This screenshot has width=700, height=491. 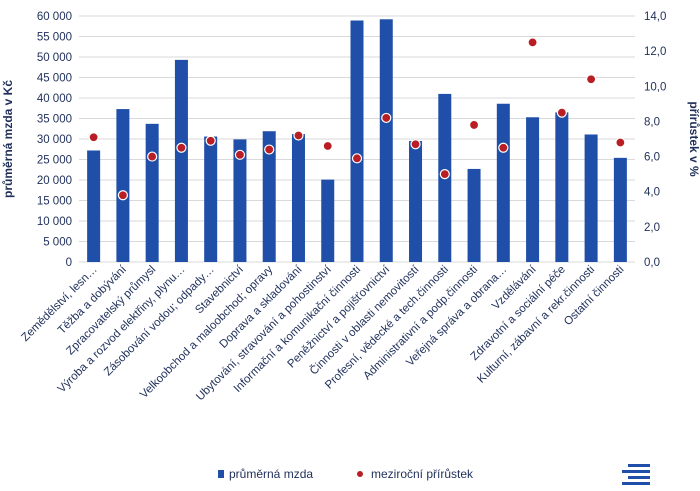 What do you see at coordinates (54, 202) in the screenshot?
I see `y-tick-label: 15 000` at bounding box center [54, 202].